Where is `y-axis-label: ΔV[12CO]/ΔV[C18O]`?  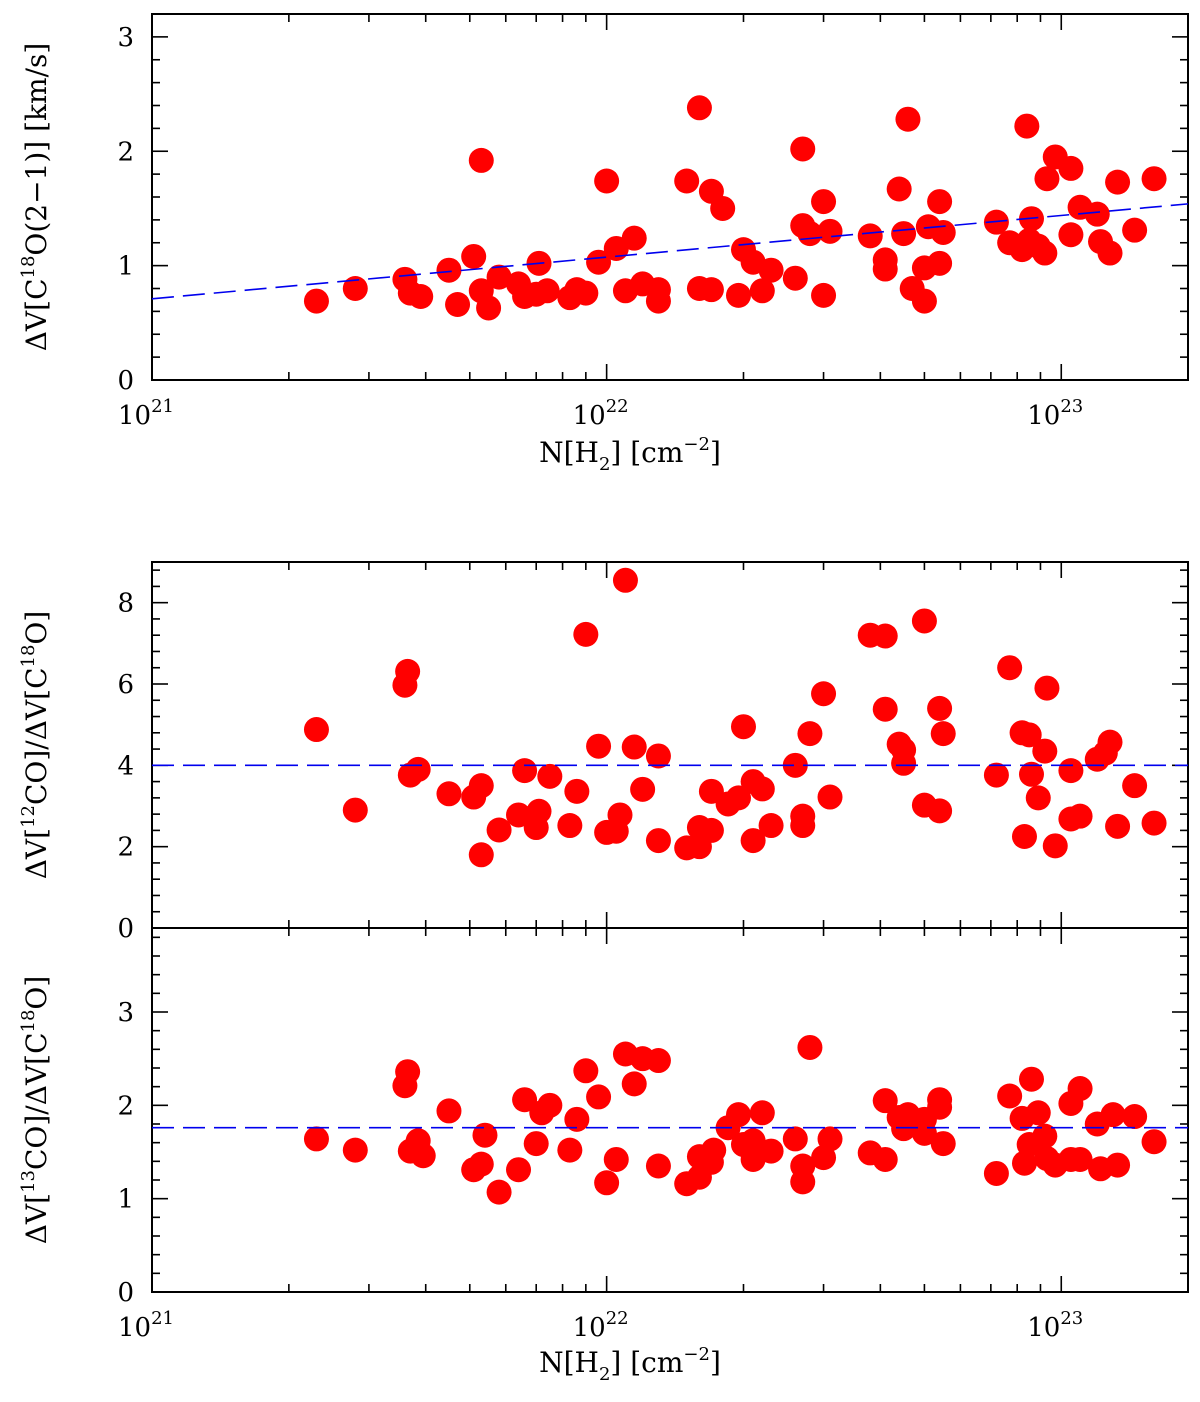
y-axis-label: ΔV[12CO]/ΔV[C18O] is located at coordinates (35, 745).